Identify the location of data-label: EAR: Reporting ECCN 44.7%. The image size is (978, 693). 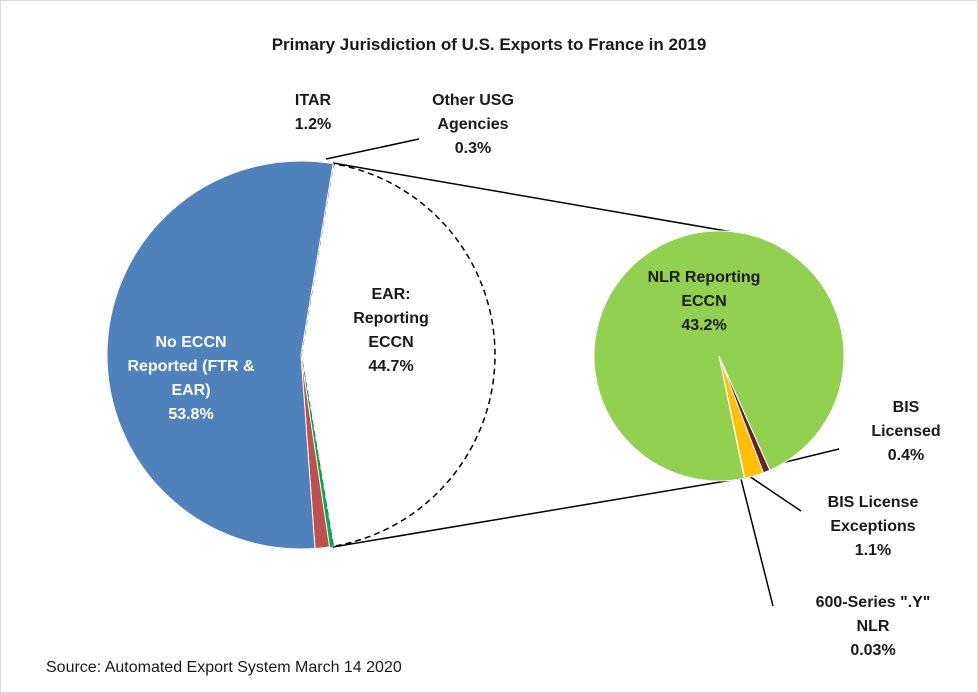
(391, 331).